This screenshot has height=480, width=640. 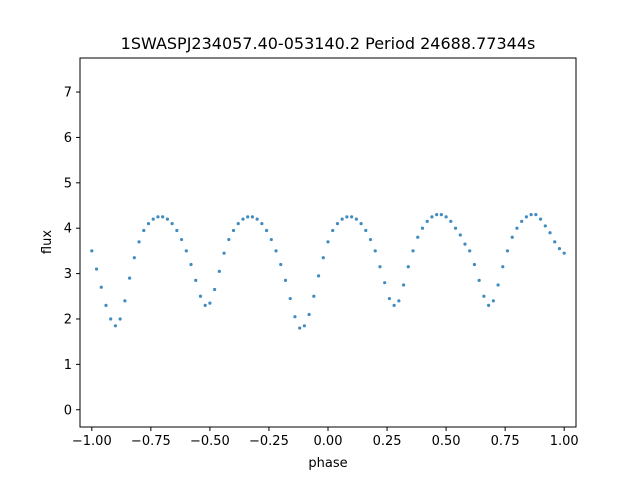 What do you see at coordinates (68, 183) in the screenshot?
I see `y-tick-label: 5` at bounding box center [68, 183].